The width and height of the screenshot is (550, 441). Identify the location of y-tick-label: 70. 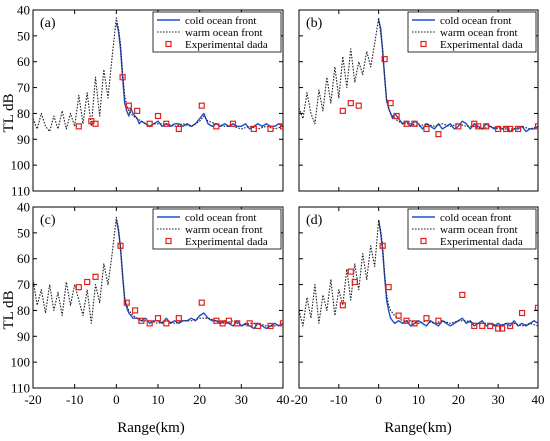
(23, 87).